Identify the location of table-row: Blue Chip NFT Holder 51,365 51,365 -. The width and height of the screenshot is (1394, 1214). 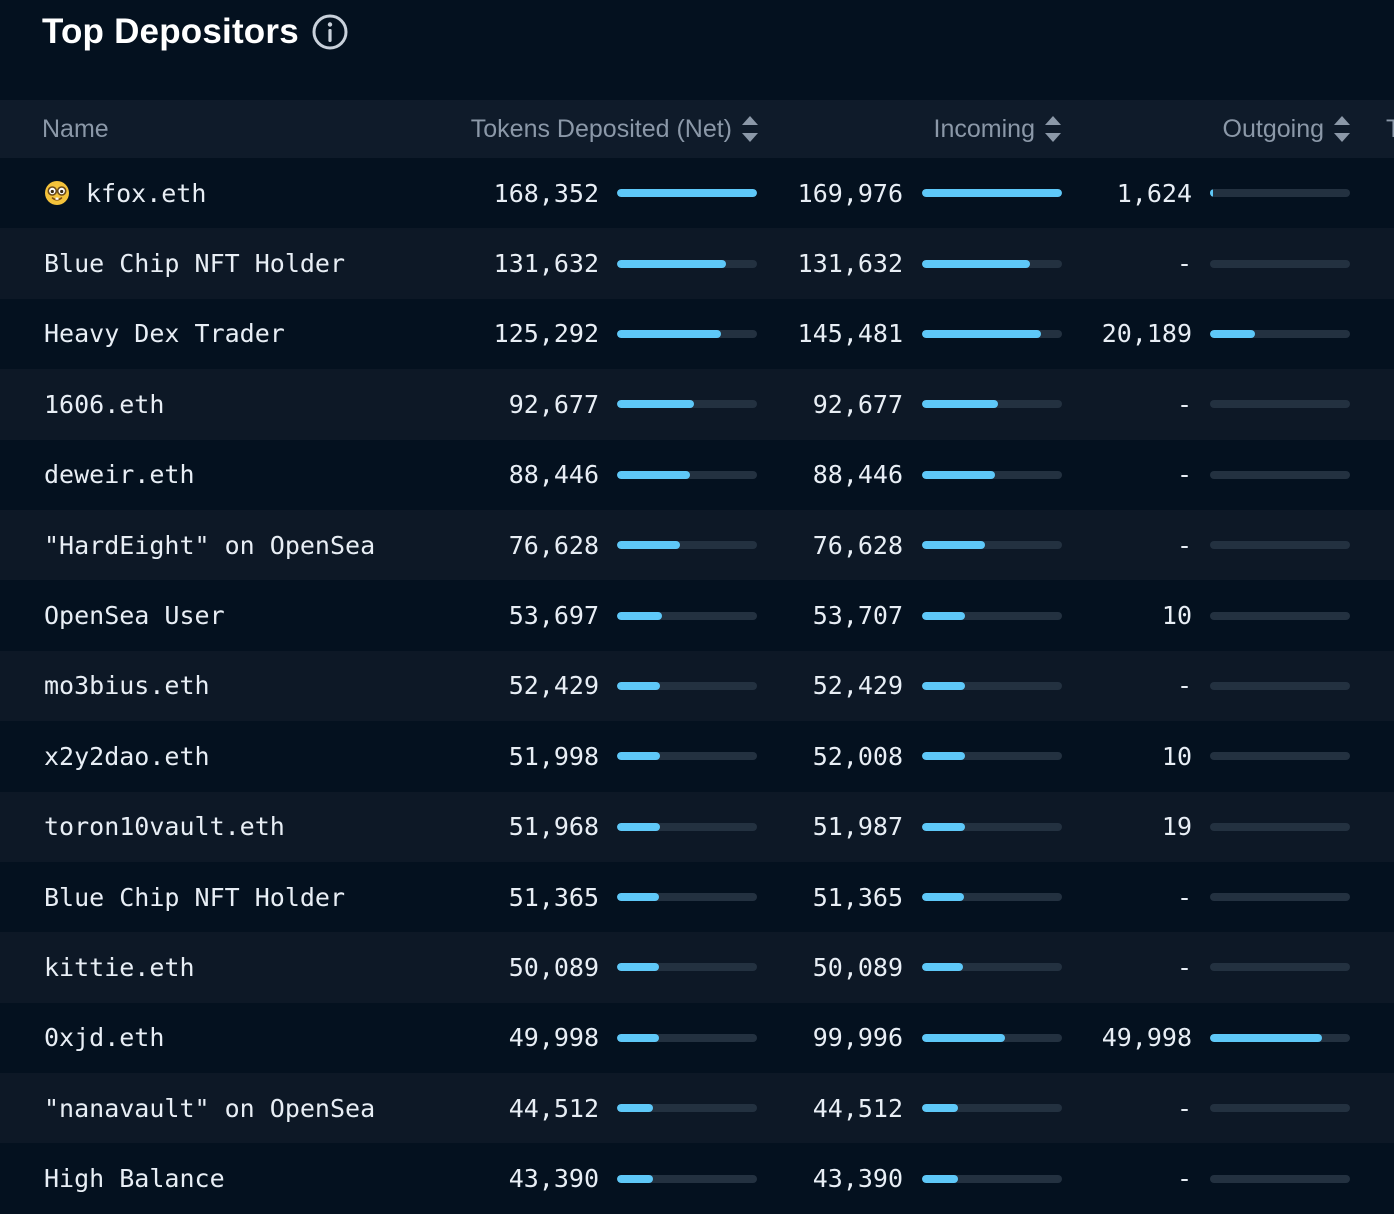
(697, 897).